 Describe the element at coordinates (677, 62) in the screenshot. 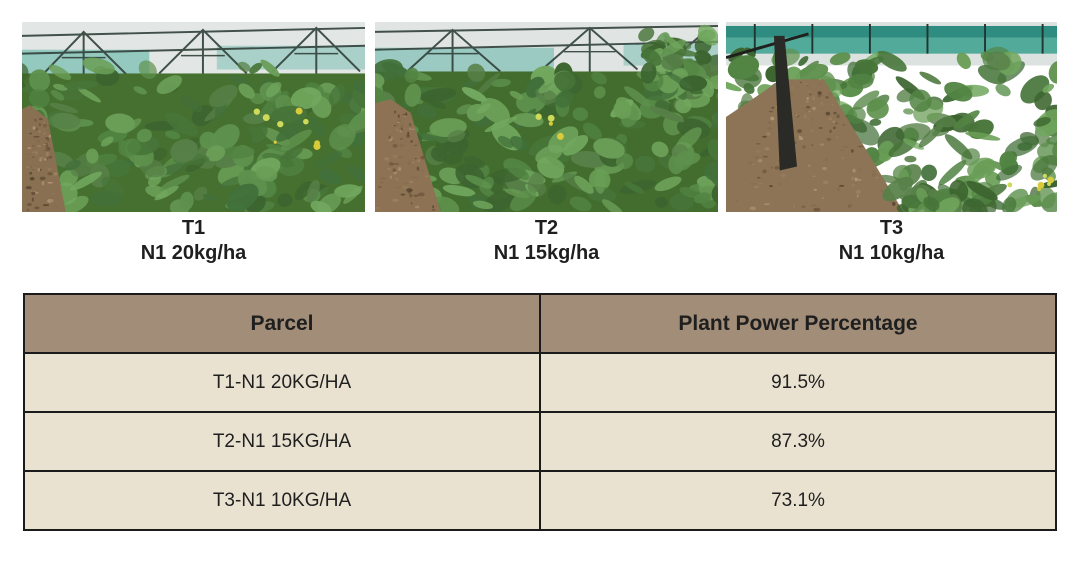

I see `tall-tomato-plant` at that location.